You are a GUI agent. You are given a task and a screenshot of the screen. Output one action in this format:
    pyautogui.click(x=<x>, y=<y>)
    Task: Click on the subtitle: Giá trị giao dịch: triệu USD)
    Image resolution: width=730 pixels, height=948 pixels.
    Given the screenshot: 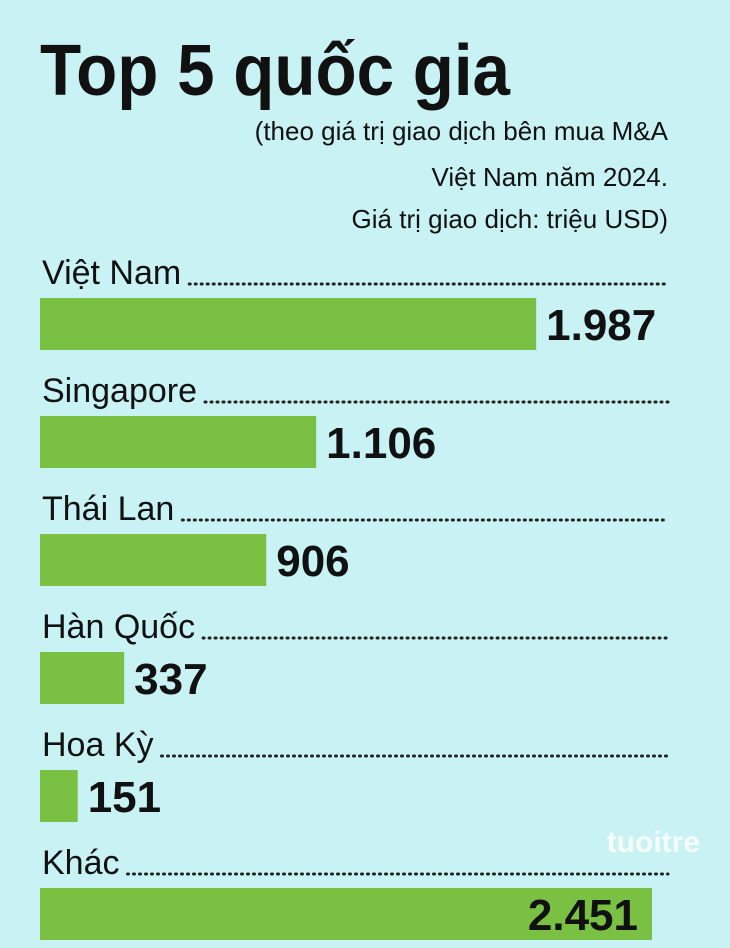 What is the action you would take?
    pyautogui.click(x=510, y=219)
    